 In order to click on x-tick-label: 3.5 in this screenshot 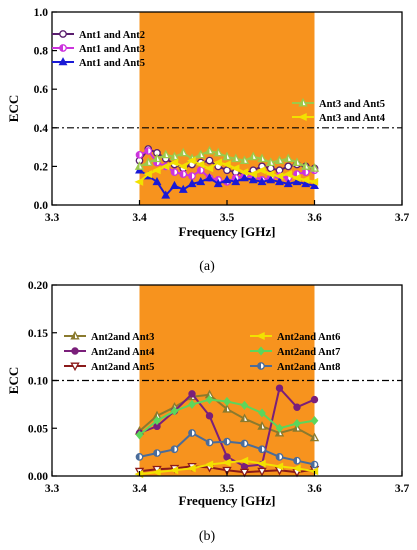, I will do `click(227, 218)`.